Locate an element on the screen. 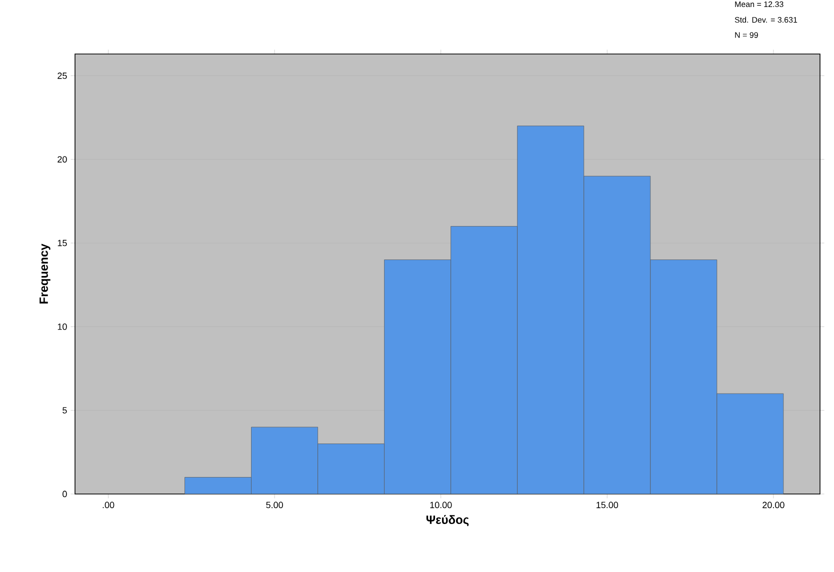 Image resolution: width=834 pixels, height=572 pixels. y-tick-label: 10 is located at coordinates (62, 326).